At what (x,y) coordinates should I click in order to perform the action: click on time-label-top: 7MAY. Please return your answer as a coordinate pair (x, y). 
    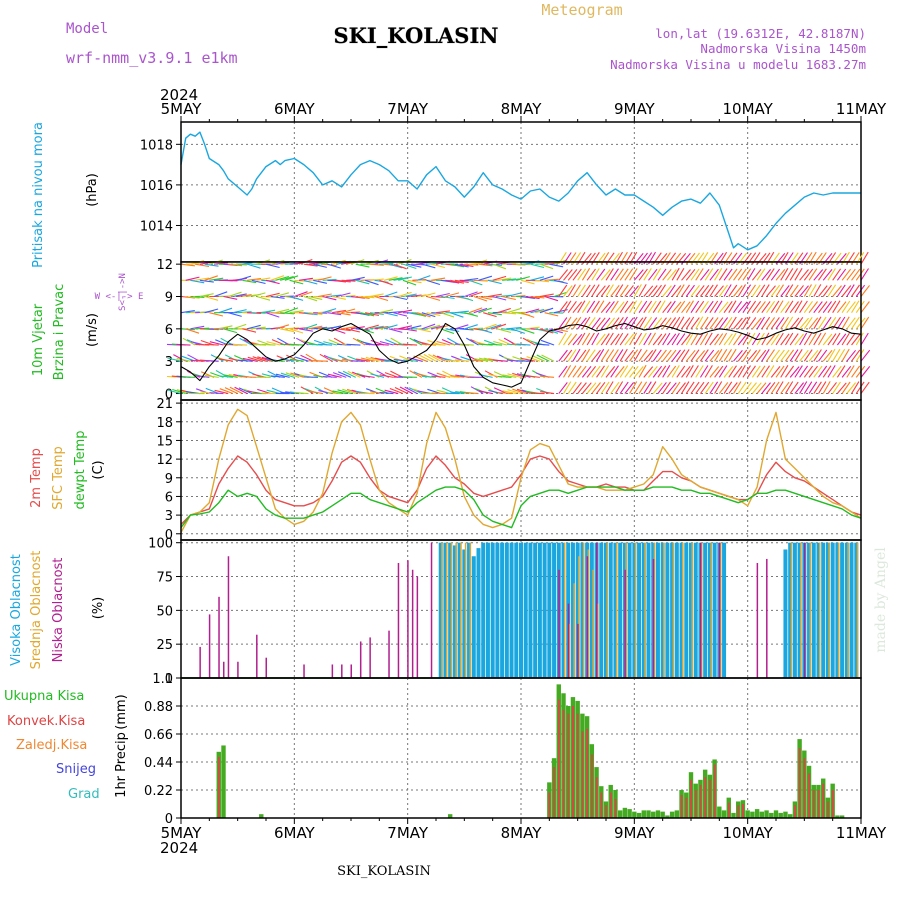
    Looking at the image, I should click on (408, 109).